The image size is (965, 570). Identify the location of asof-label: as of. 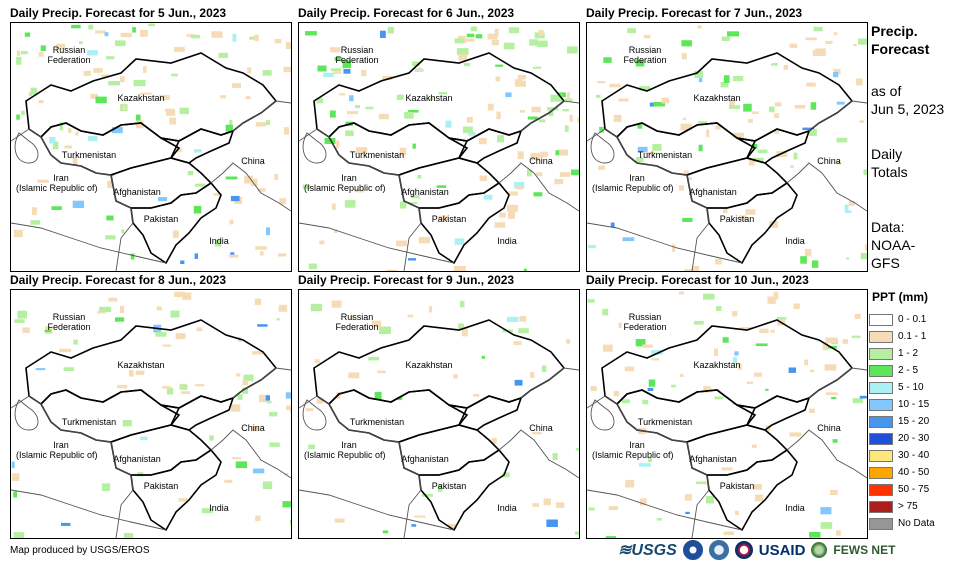
(886, 91).